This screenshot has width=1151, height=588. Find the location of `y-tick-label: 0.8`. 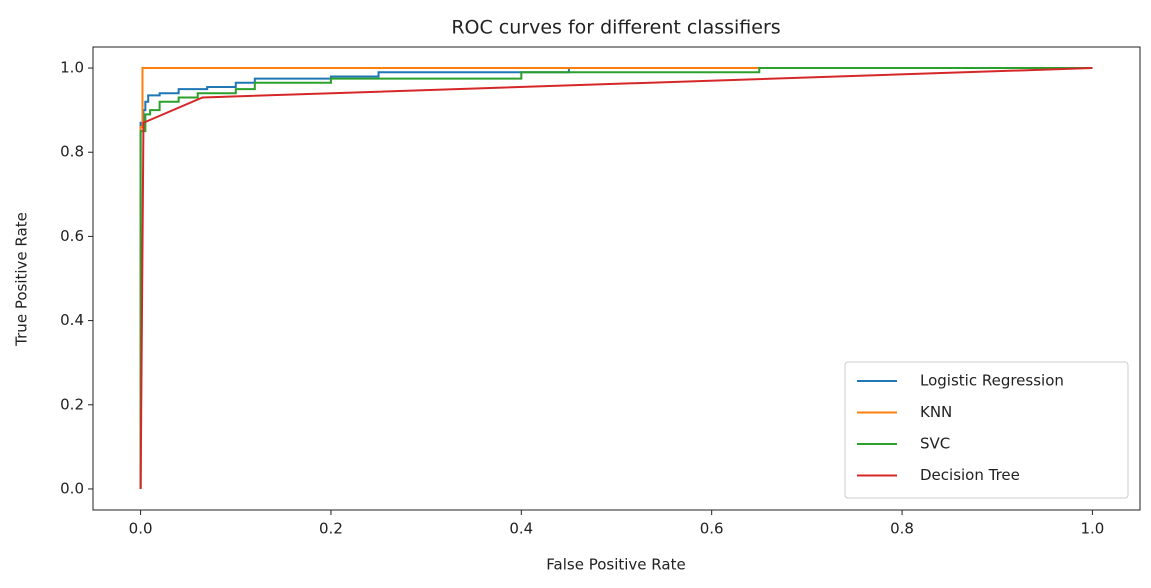

y-tick-label: 0.8 is located at coordinates (72, 152).